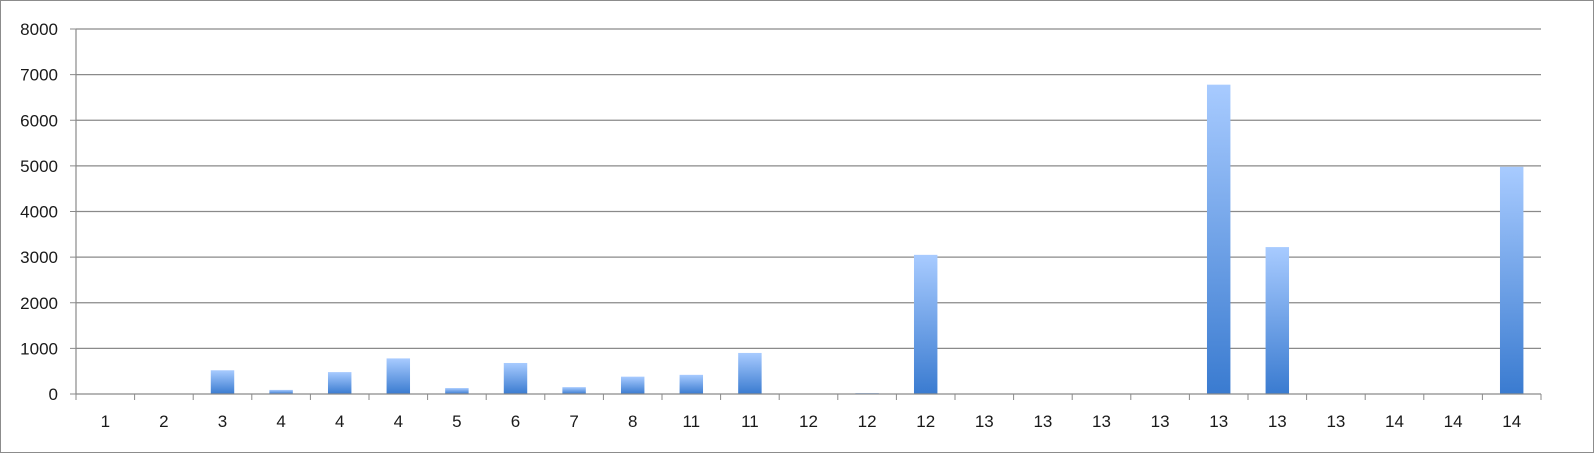  I want to click on x-tick-label: 5, so click(456, 421).